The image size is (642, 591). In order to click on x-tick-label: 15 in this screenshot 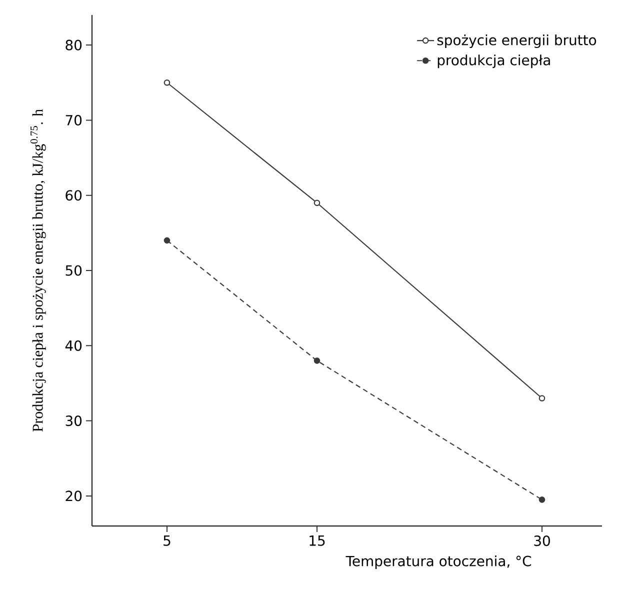, I will do `click(317, 541)`.